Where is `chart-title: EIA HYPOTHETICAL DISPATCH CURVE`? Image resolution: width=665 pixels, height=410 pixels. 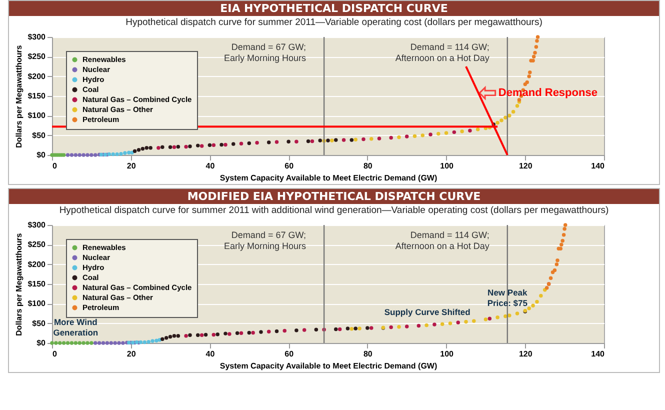 chart-title: EIA HYPOTHETICAL DISPATCH CURVE is located at coordinates (334, 8).